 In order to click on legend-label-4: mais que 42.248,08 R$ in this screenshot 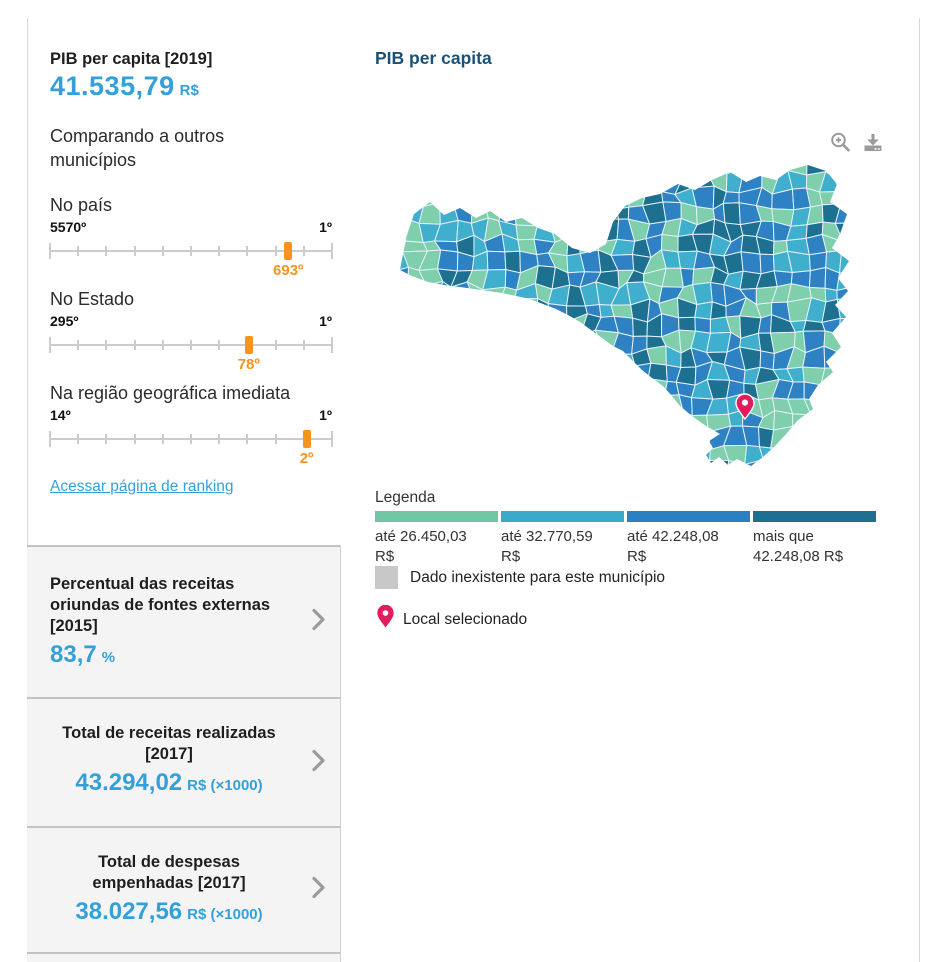, I will do `click(798, 546)`.